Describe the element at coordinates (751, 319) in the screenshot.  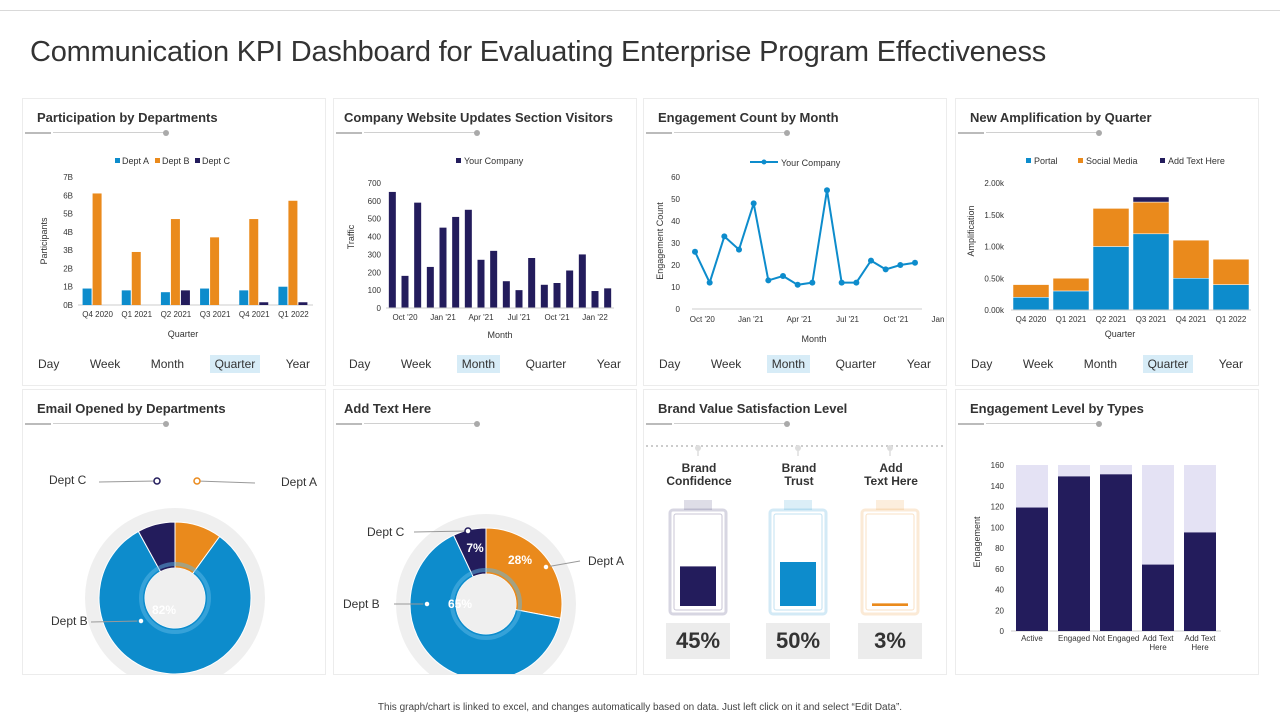
I see `x-tick-label: Jan '21` at that location.